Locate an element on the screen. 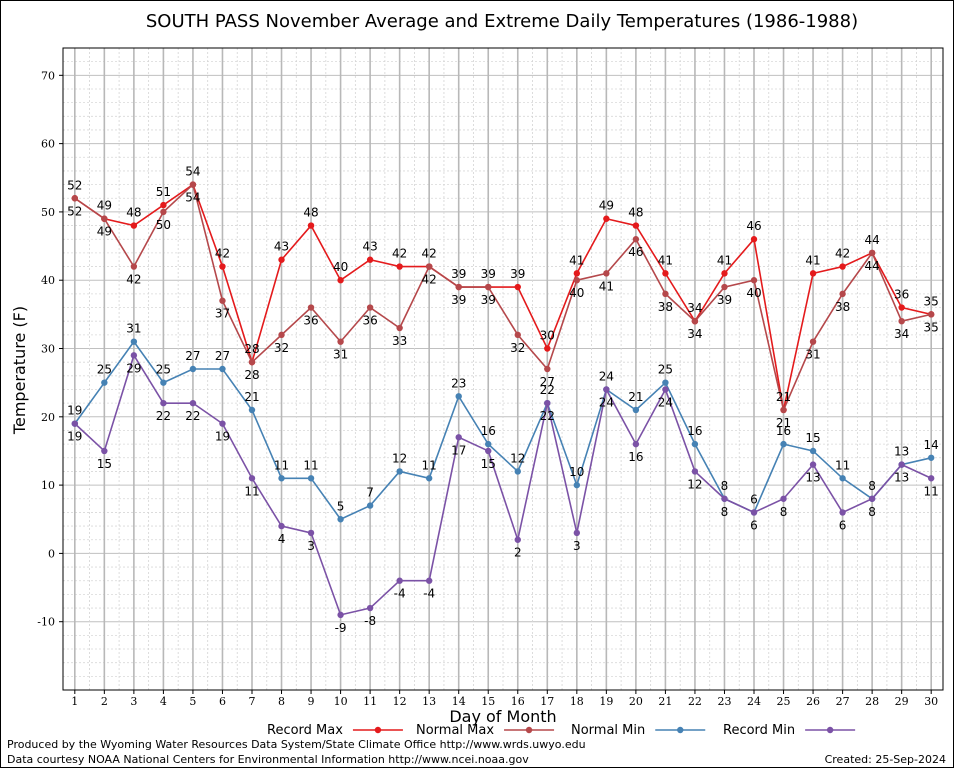 This screenshot has width=954, height=768. data-label-record-max: 41 is located at coordinates (812, 260).